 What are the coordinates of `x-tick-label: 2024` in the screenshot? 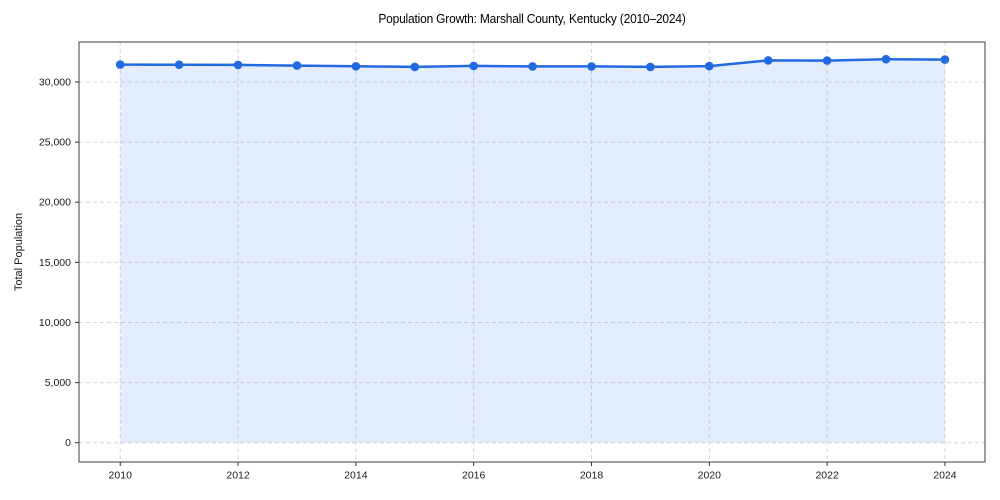 It's located at (945, 476).